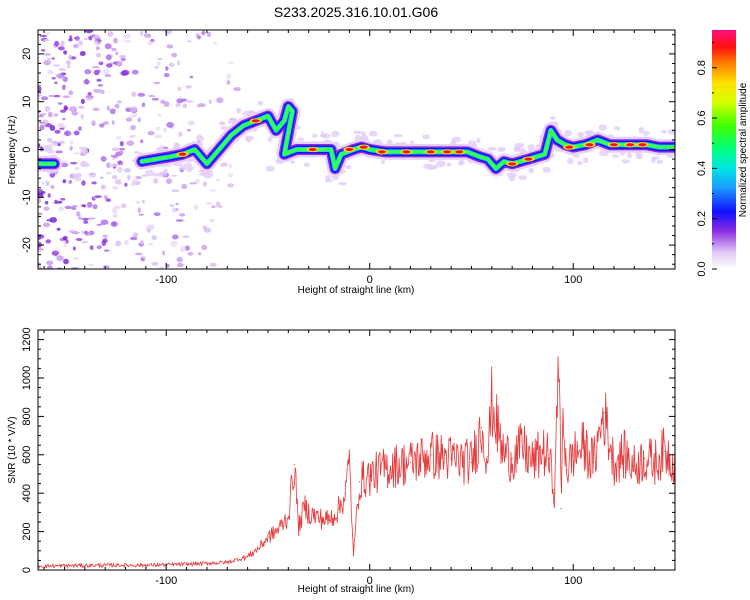 The image size is (750, 600). Describe the element at coordinates (166, 280) in the screenshot. I see `spec-xtick-label: -100` at that location.